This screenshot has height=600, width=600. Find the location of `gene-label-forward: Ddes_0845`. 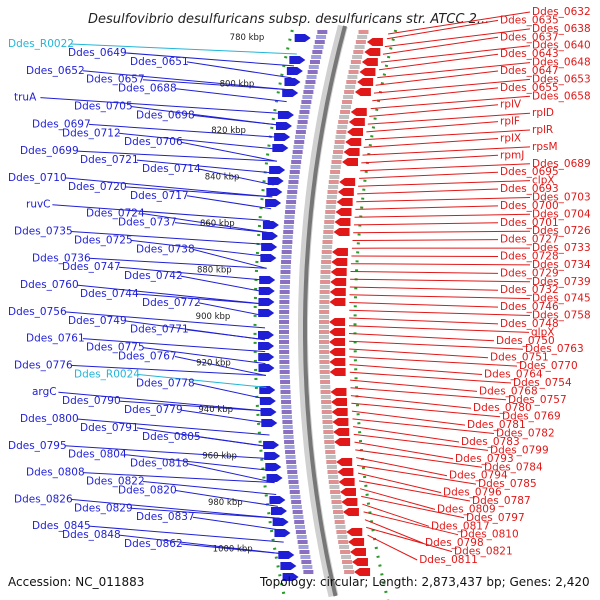

gene-label-forward: Ddes_0845 is located at coordinates (61, 526).